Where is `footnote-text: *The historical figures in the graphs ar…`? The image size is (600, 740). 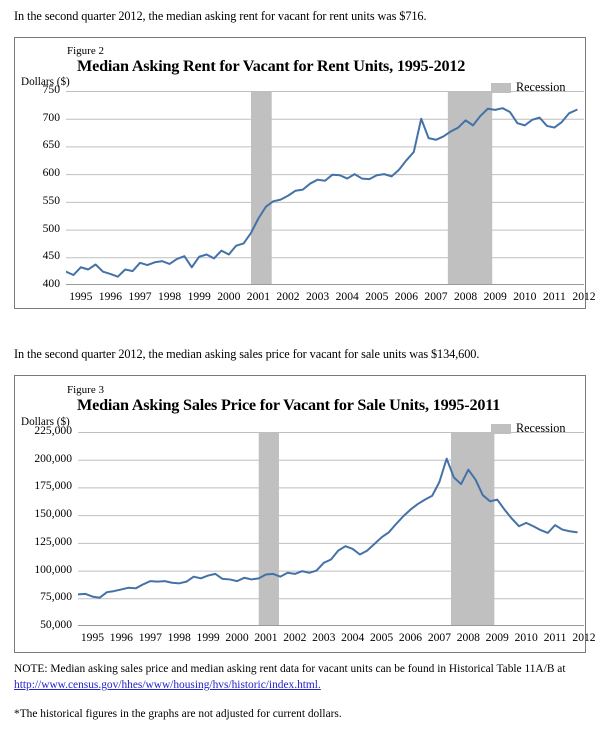
footnote-text: *The historical figures in the graphs ar… is located at coordinates (178, 714).